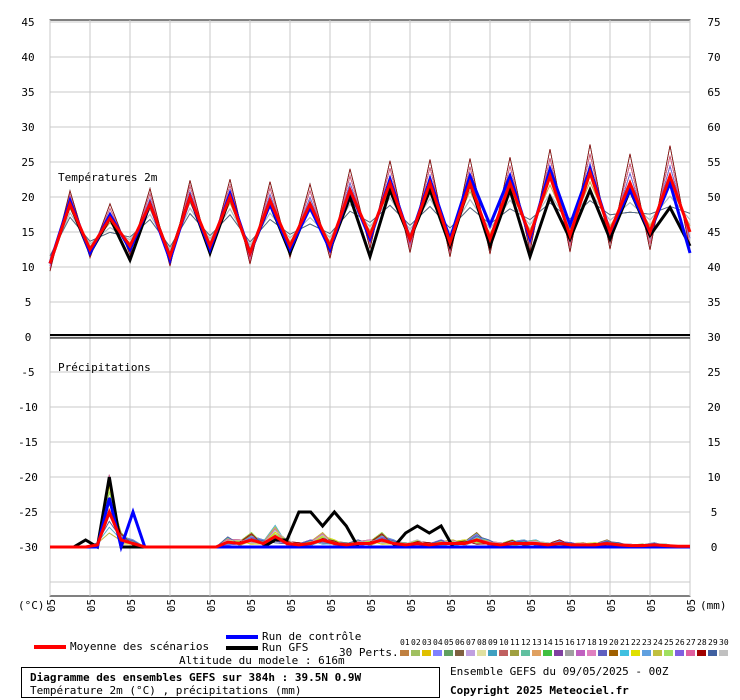  Describe the element at coordinates (370, 215) in the screenshot. I see `temp-series-line` at that location.